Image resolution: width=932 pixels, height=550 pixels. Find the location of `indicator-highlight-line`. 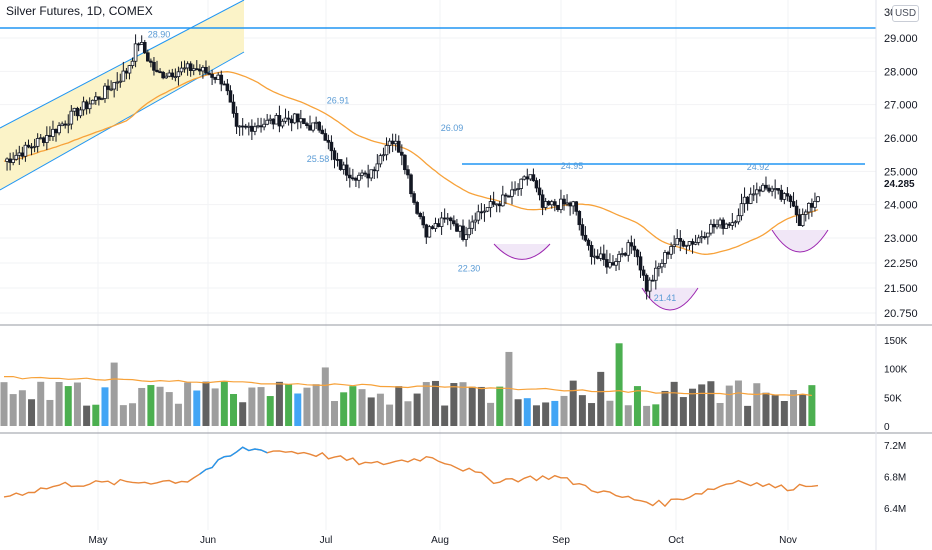

indicator-highlight-line is located at coordinates (233, 460).